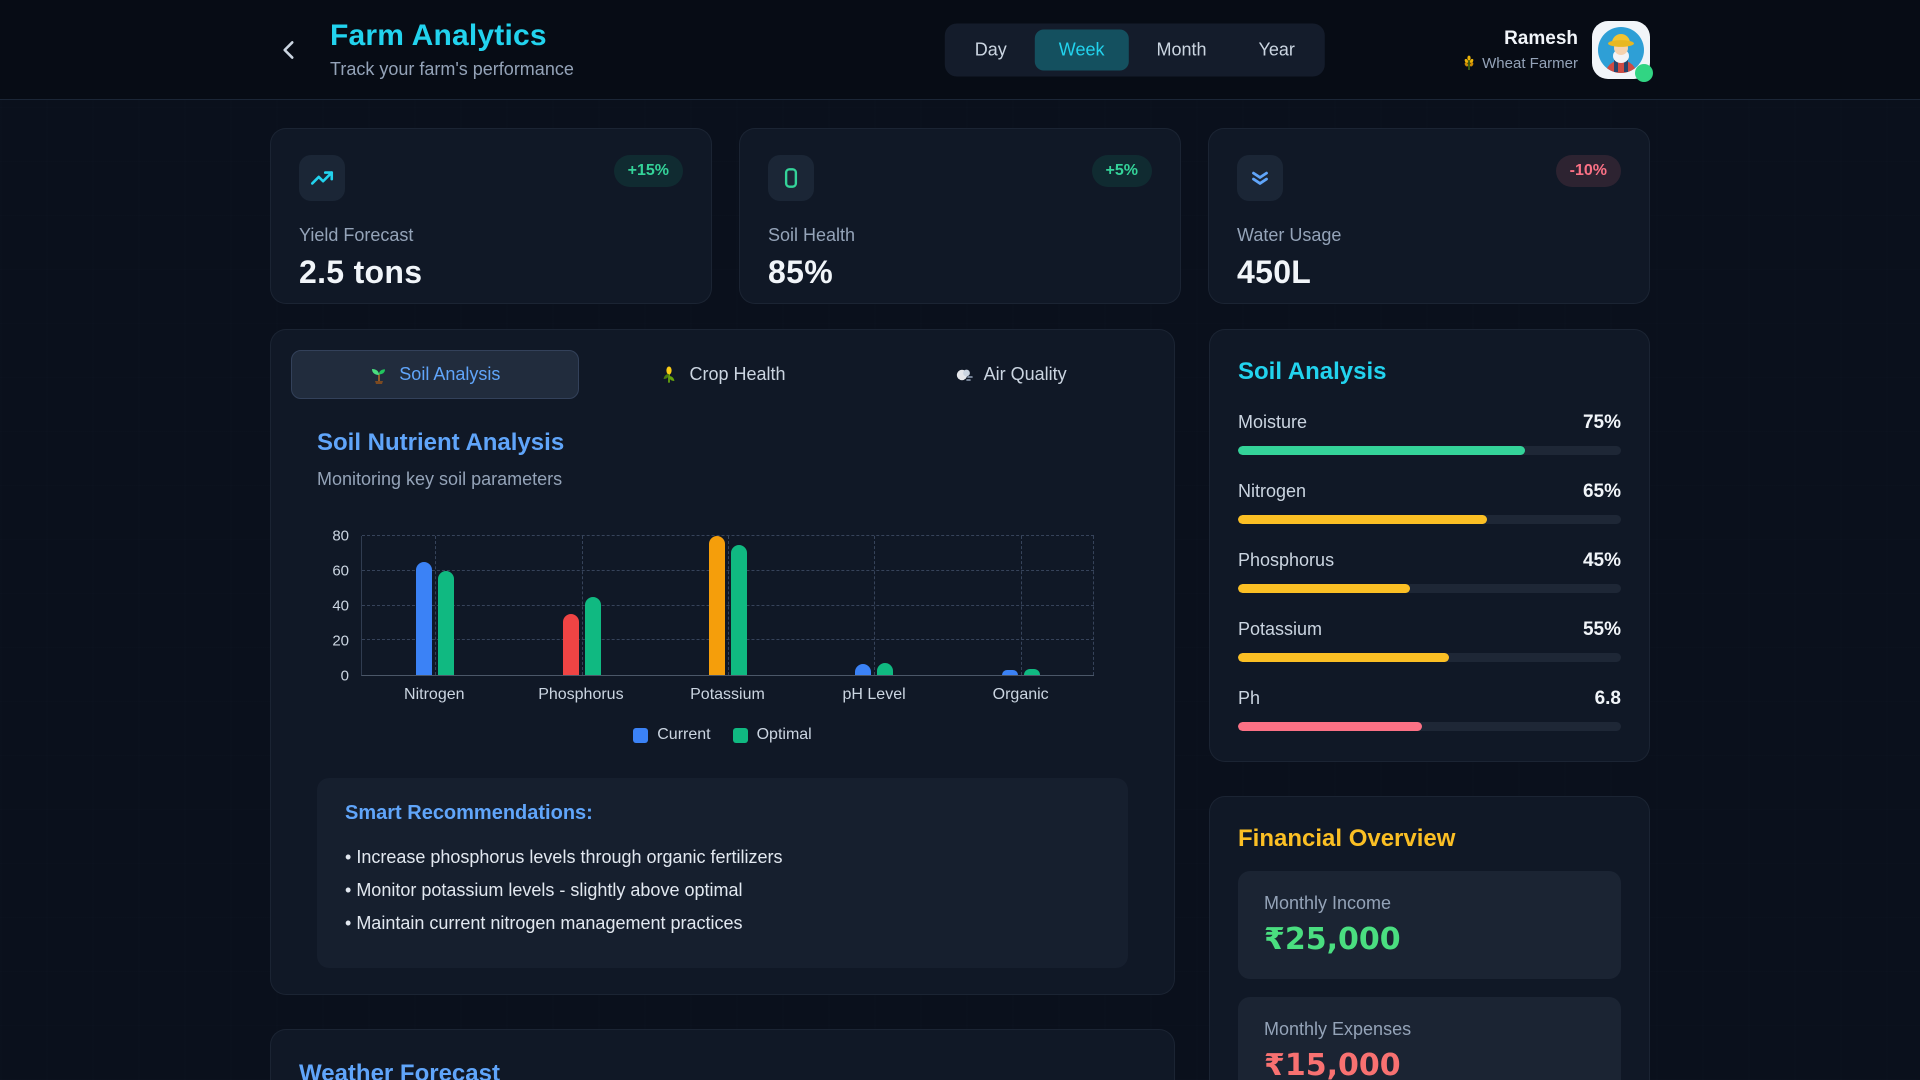 Image resolution: width=1920 pixels, height=1080 pixels. I want to click on back-icon, so click(288, 49).